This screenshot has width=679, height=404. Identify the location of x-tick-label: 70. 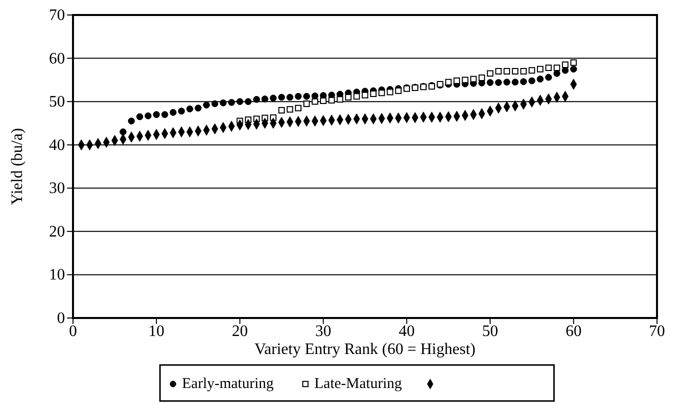
(657, 331).